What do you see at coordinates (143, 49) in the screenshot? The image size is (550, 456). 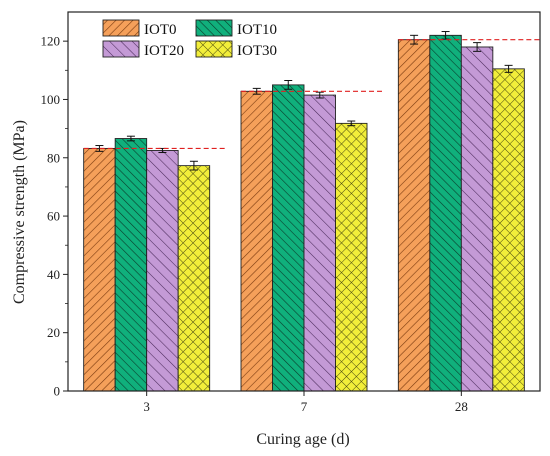 I see `legend-item-iot20: IOT20` at bounding box center [143, 49].